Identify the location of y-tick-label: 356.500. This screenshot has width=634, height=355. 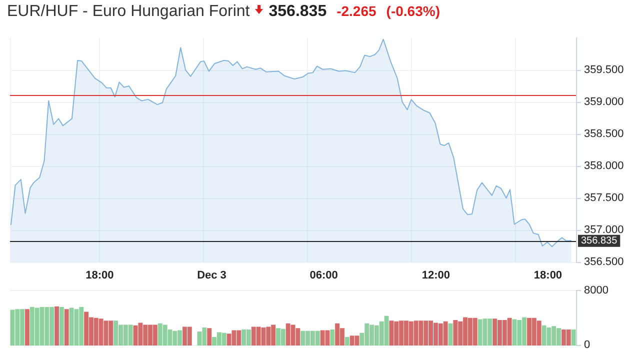
(604, 262).